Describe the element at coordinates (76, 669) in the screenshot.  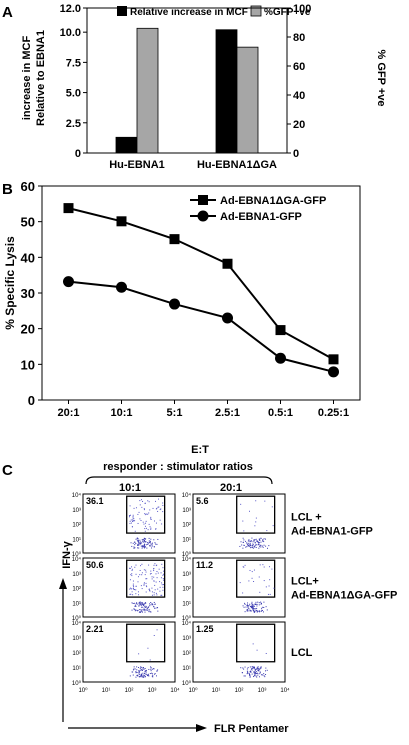
I see `y-axis-tick-label: 10¹` at that location.